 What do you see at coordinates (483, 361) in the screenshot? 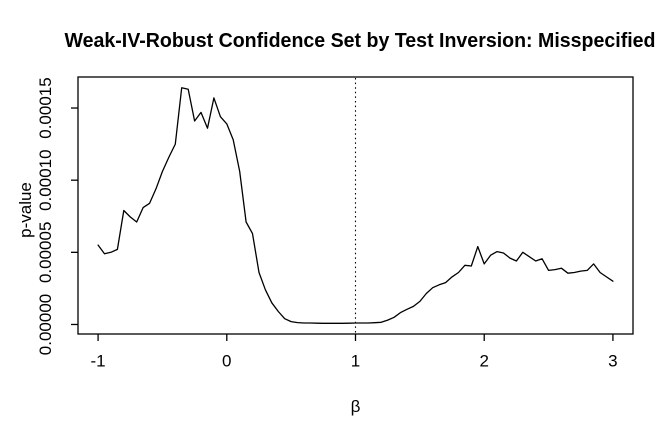
I see `x-tick-label: 2` at bounding box center [483, 361].